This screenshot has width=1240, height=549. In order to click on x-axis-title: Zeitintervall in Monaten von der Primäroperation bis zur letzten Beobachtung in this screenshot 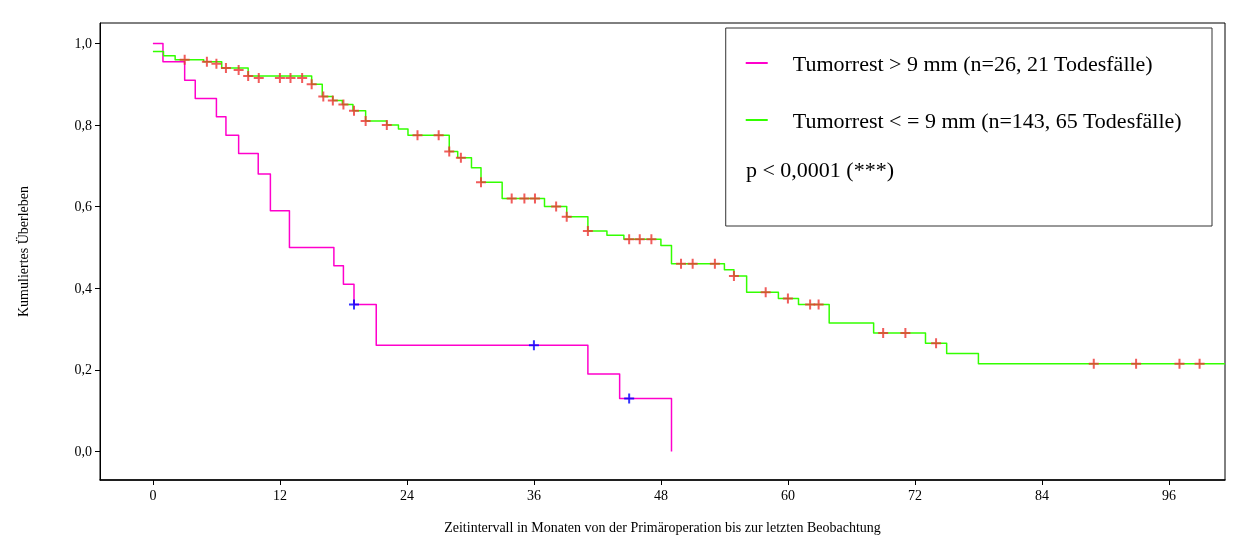, I will do `click(662, 527)`.